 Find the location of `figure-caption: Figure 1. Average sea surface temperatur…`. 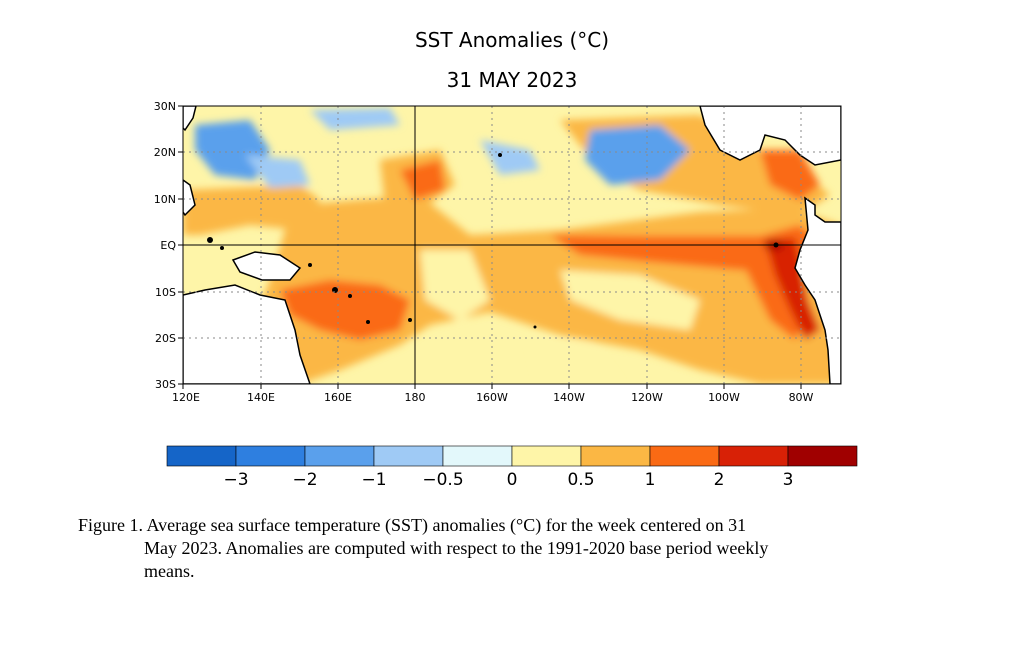

figure-caption: Figure 1. Average sea surface temperatur… is located at coordinates (508, 548).